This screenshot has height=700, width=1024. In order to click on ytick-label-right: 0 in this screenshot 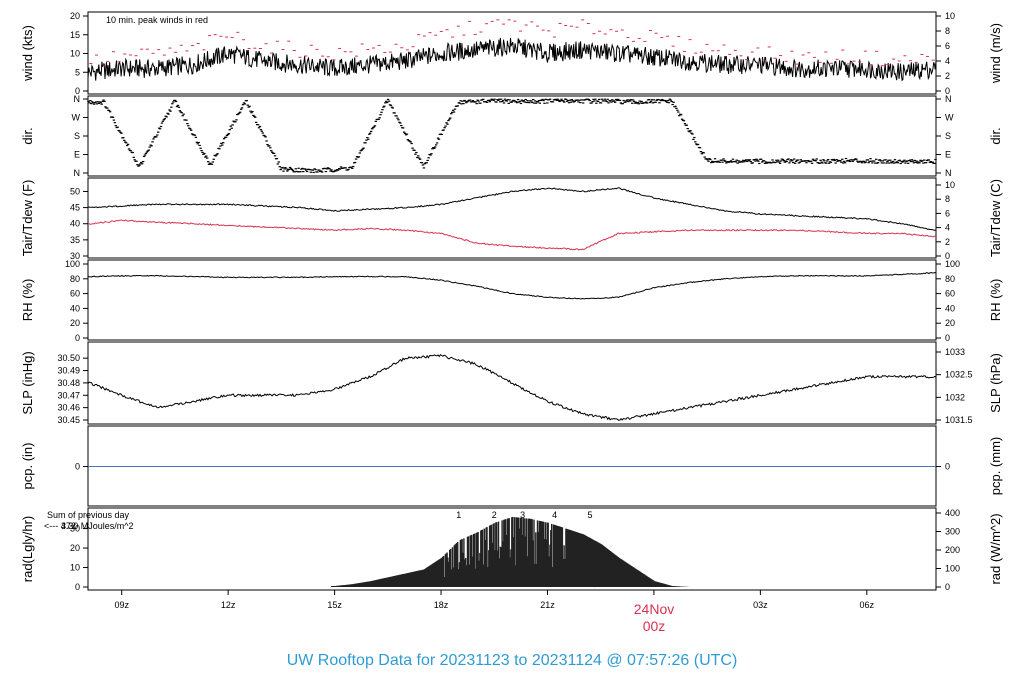, I will do `click(947, 467)`.